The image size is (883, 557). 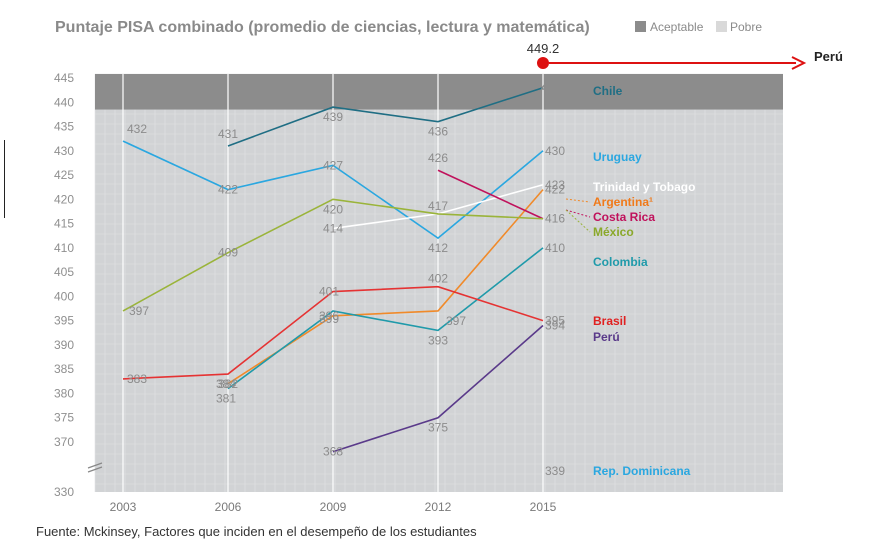 I want to click on series-line-brasil, so click(x=333, y=332).